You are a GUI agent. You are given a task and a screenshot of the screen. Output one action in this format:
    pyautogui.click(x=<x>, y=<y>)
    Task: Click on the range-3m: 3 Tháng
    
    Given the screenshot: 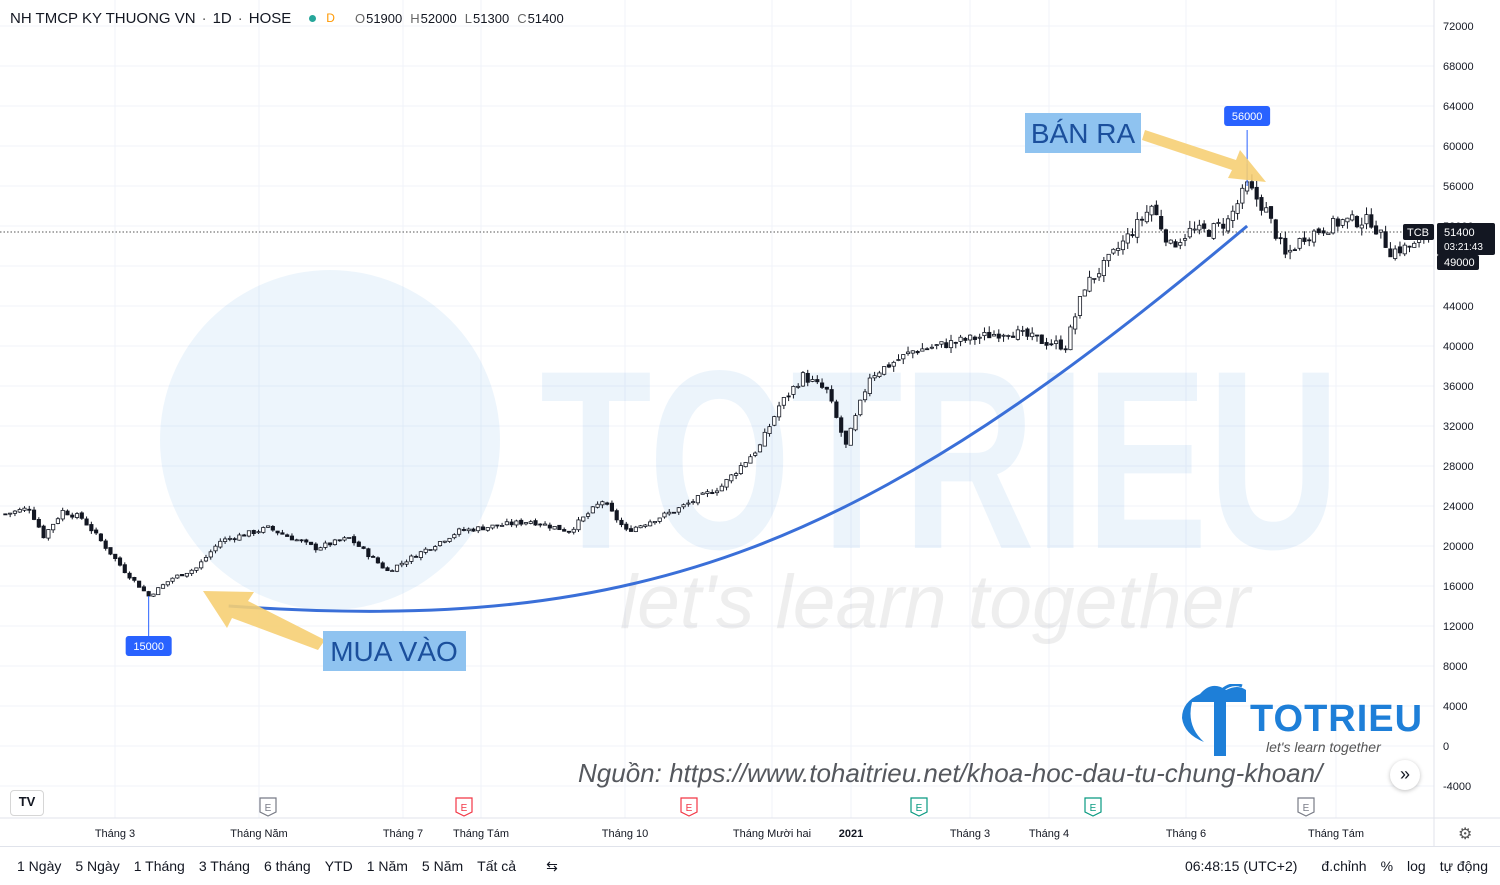 What is the action you would take?
    pyautogui.click(x=224, y=866)
    